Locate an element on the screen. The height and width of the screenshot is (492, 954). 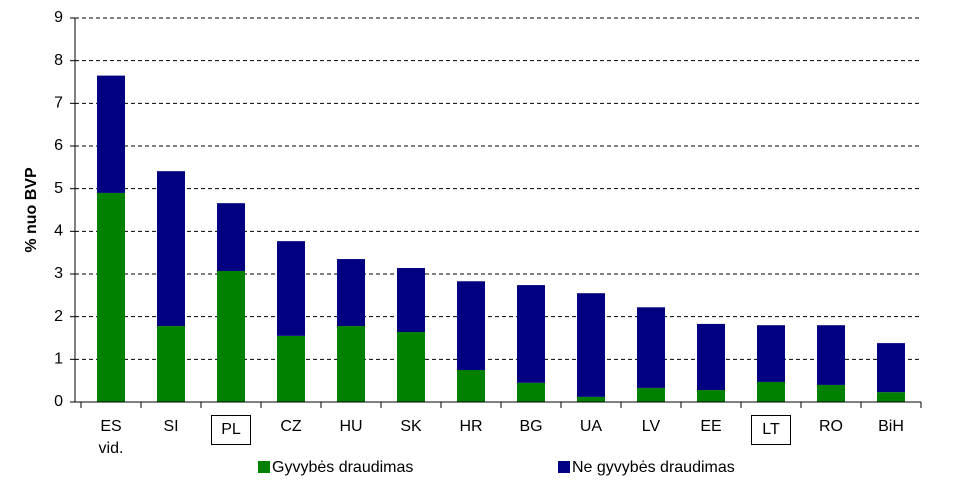
x-tick-label: EE is located at coordinates (711, 426).